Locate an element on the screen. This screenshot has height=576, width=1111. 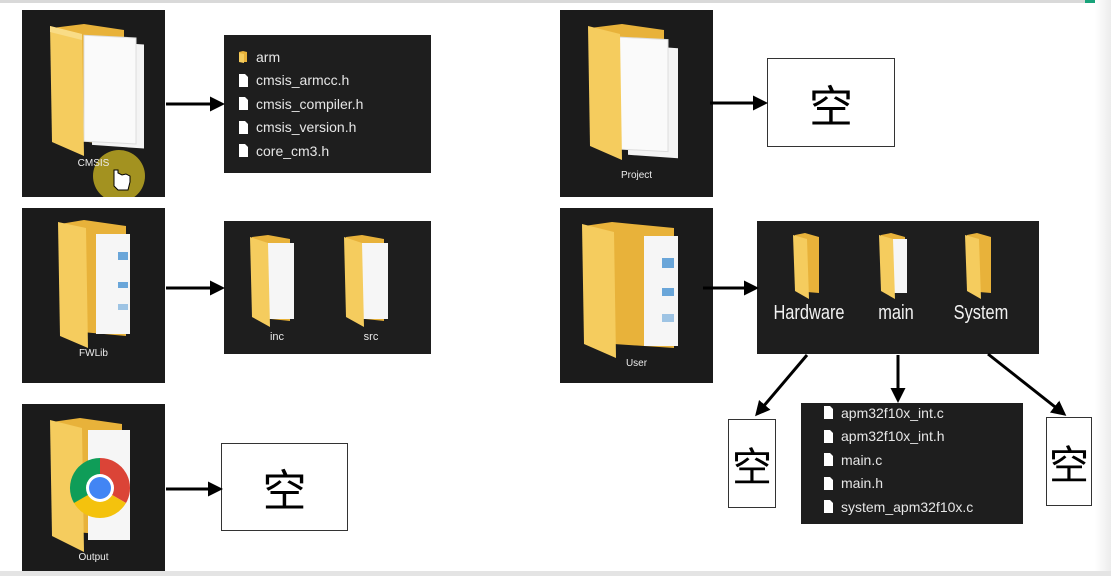
folder-label: Hardware is located at coordinates (809, 313).